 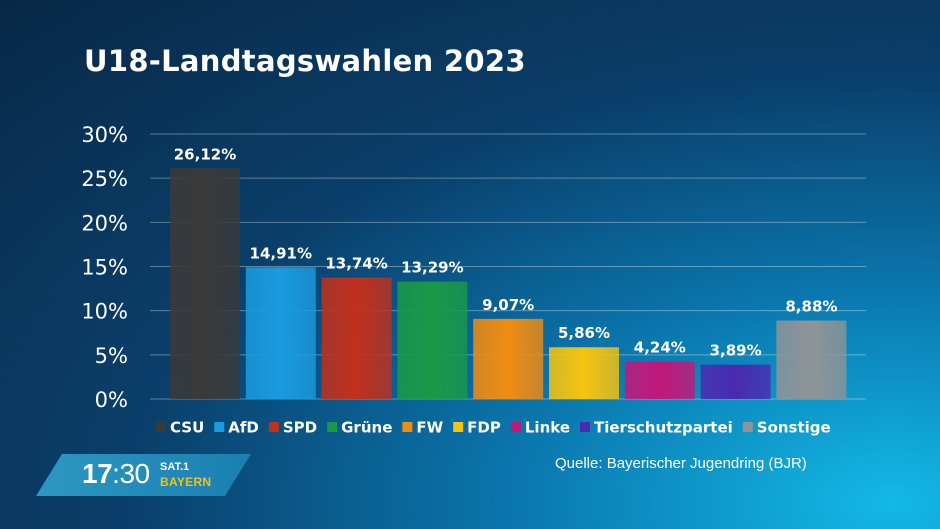 I want to click on logo-region: BAYERN, so click(x=186, y=482).